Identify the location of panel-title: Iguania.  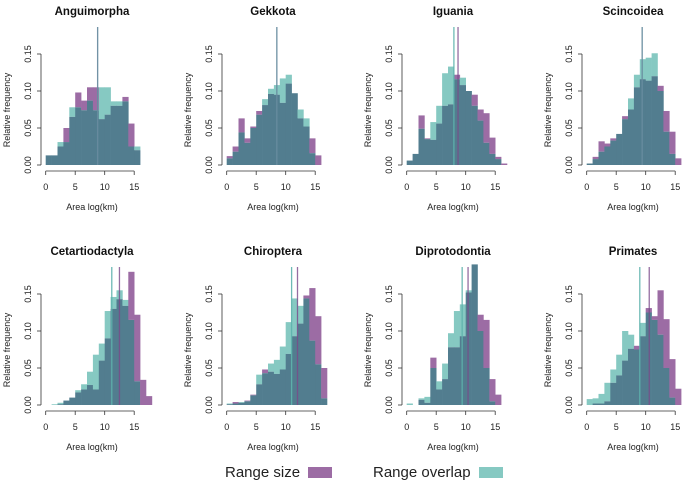
(453, 12).